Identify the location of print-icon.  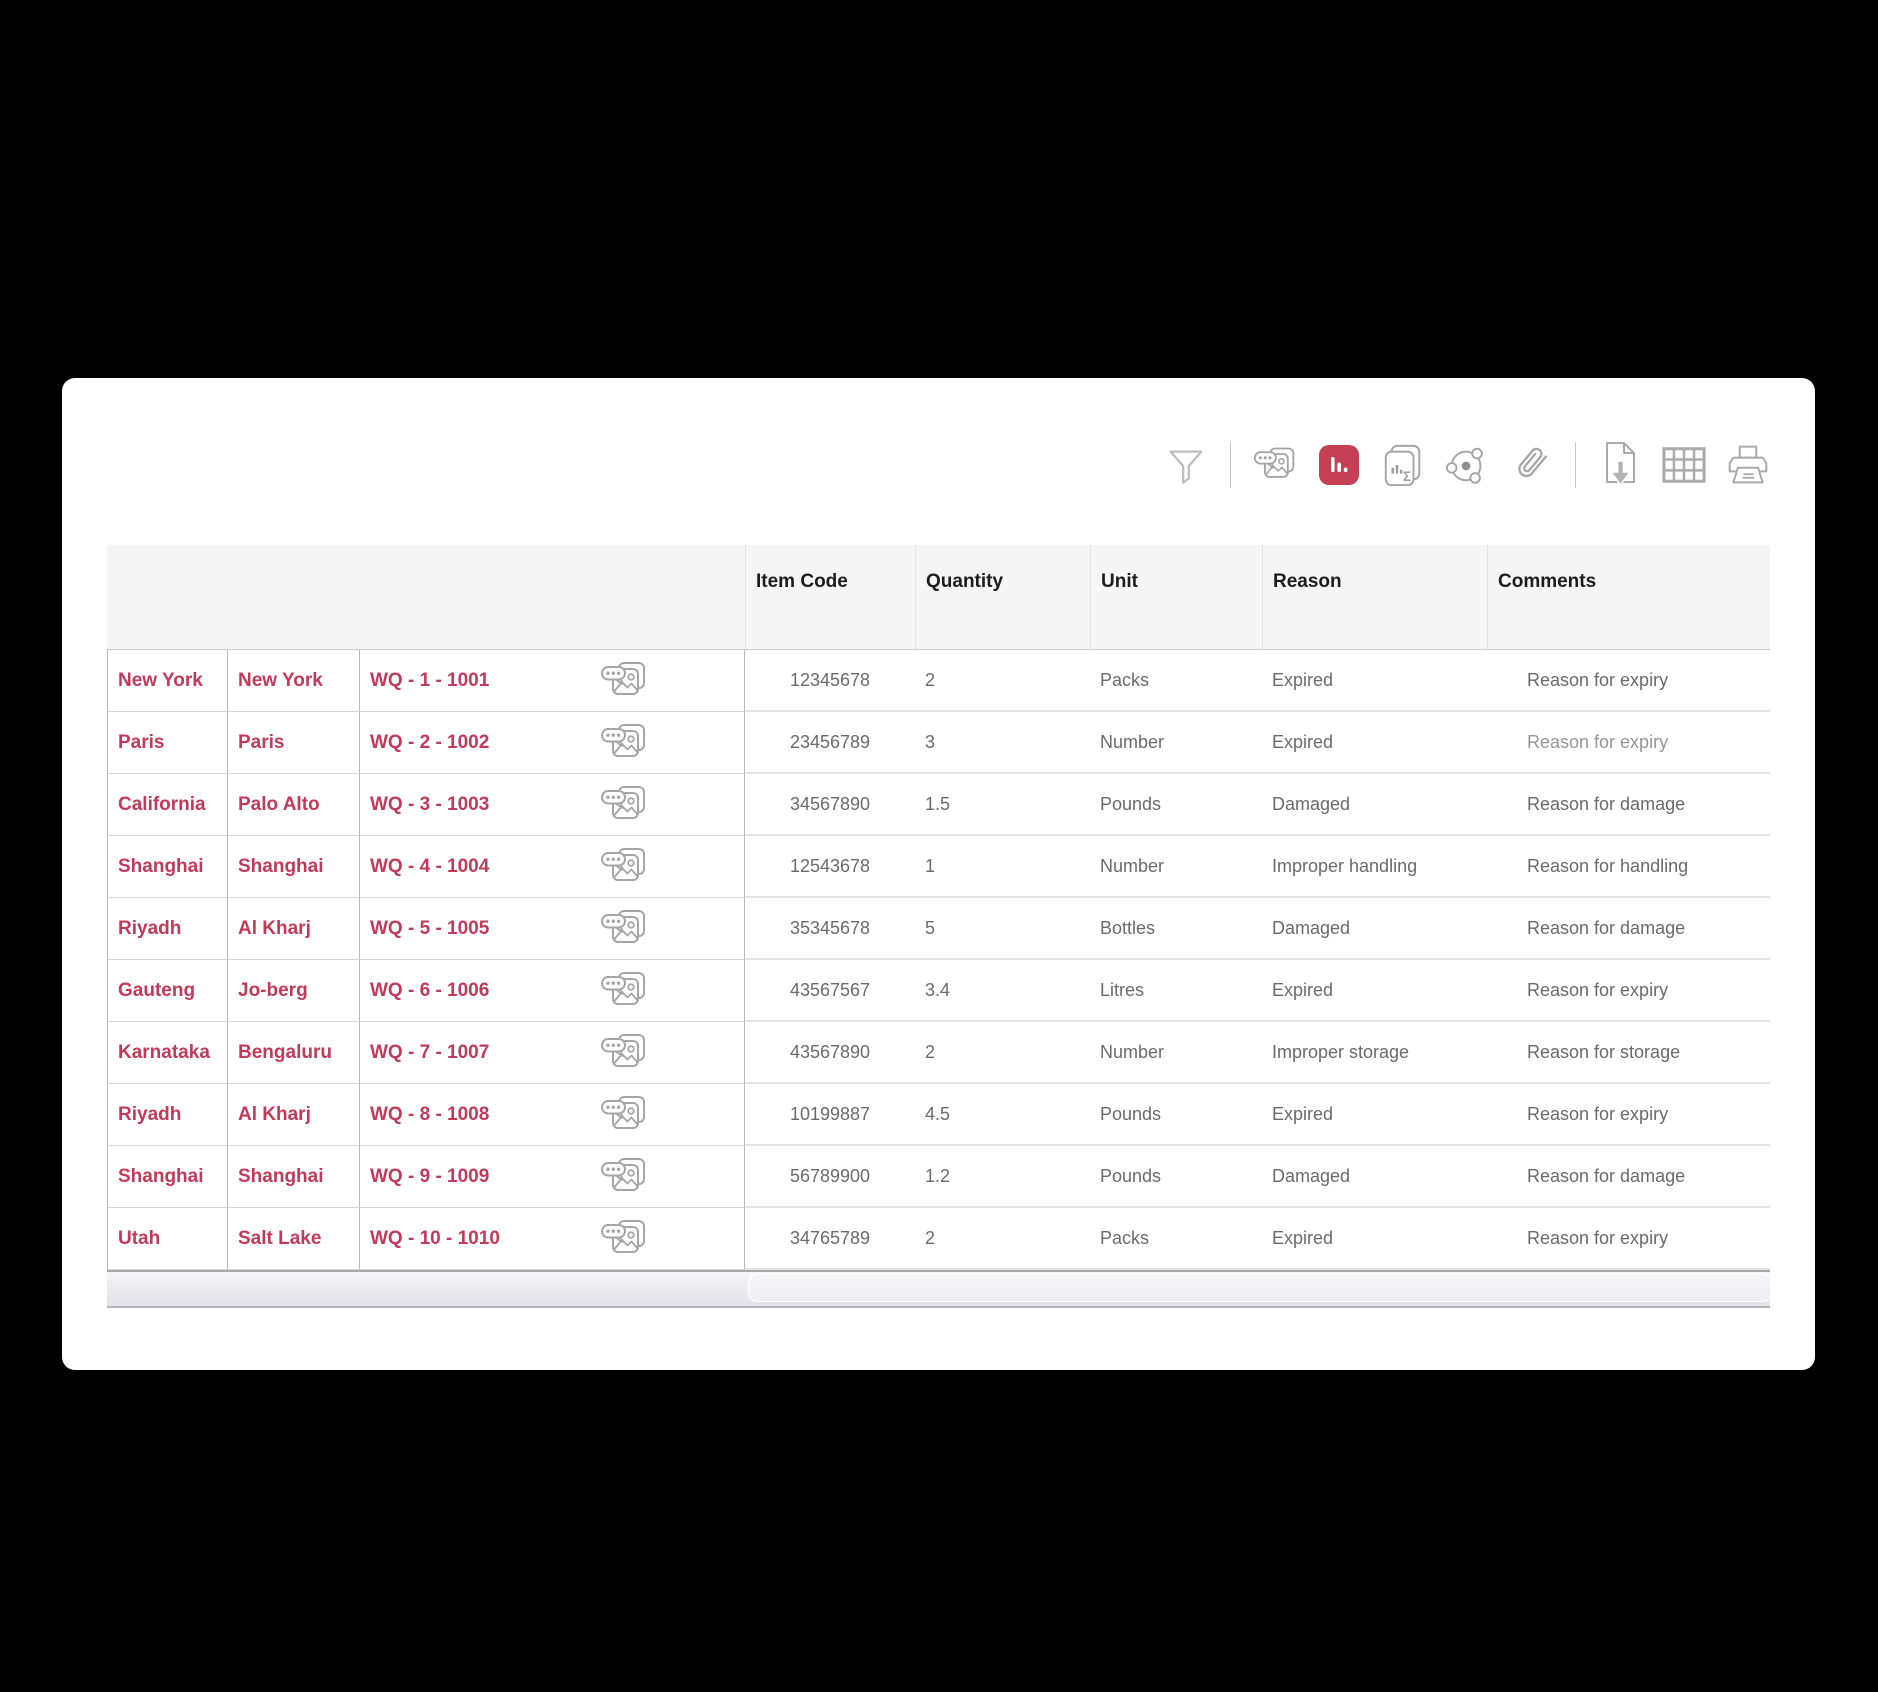
(1748, 465).